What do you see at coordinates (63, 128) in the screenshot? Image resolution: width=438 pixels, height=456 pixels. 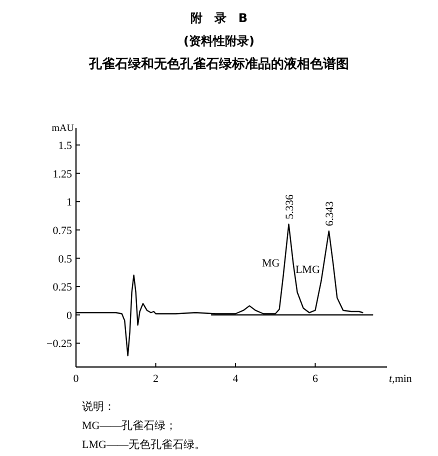 I see `y-axis-title: mAU` at bounding box center [63, 128].